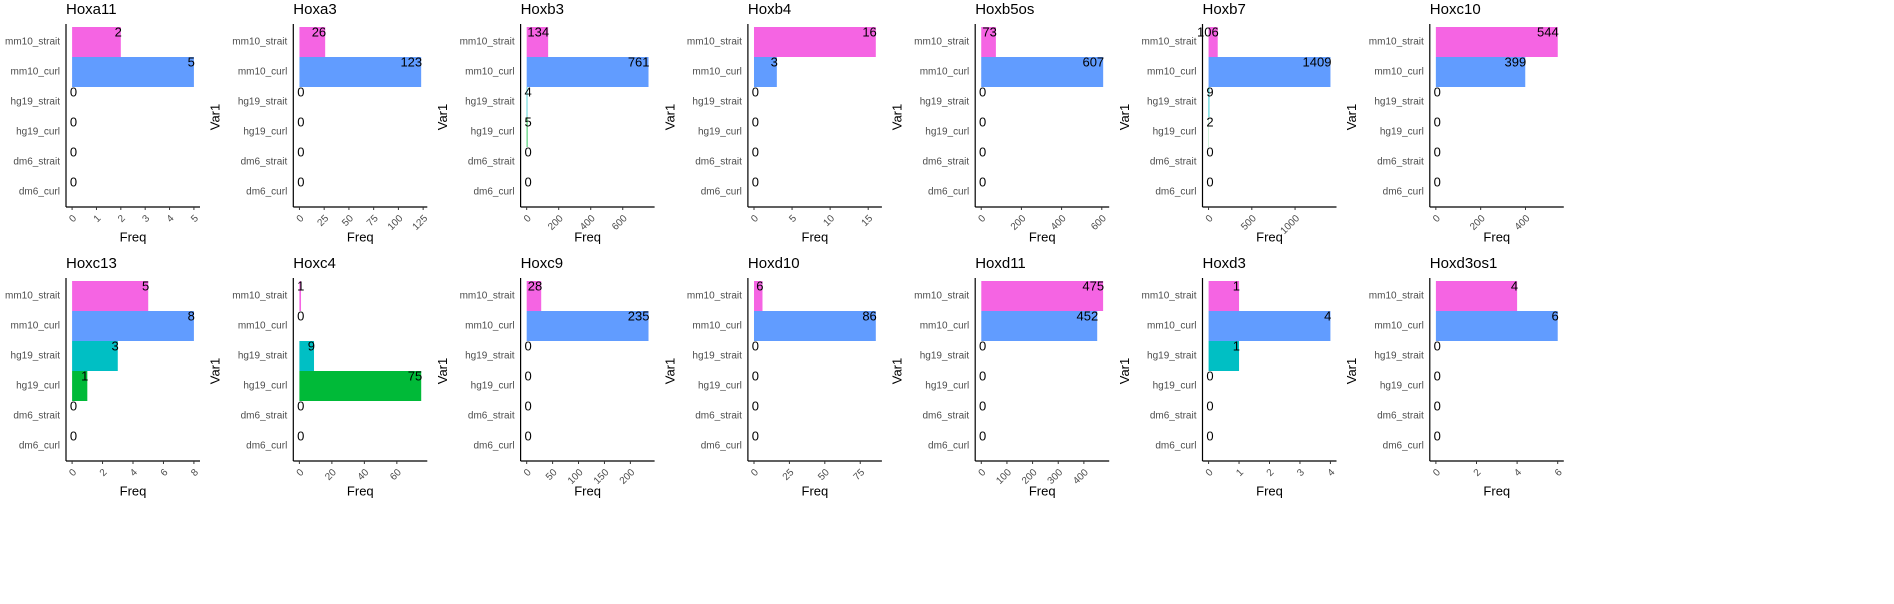 The width and height of the screenshot is (1894, 604). I want to click on value-label: 73, so click(989, 31).